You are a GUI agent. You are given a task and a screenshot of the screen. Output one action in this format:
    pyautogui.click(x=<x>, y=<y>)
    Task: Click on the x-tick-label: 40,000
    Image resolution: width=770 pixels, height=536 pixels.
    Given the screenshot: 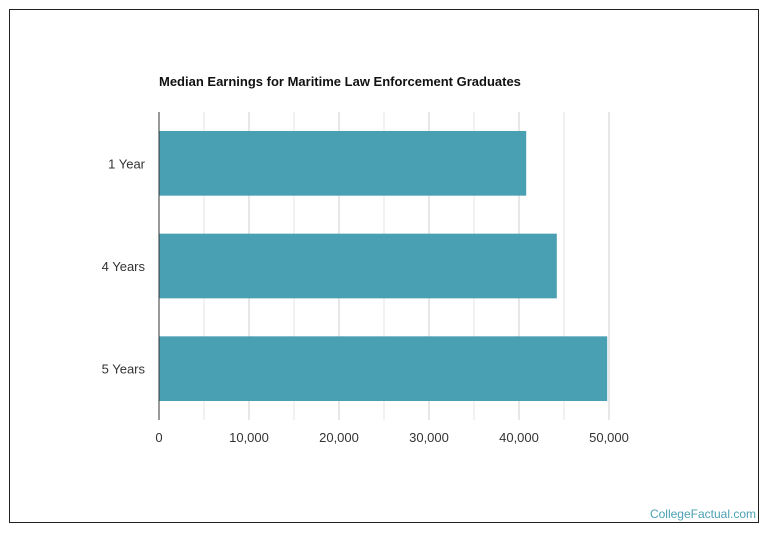 What is the action you would take?
    pyautogui.click(x=519, y=437)
    